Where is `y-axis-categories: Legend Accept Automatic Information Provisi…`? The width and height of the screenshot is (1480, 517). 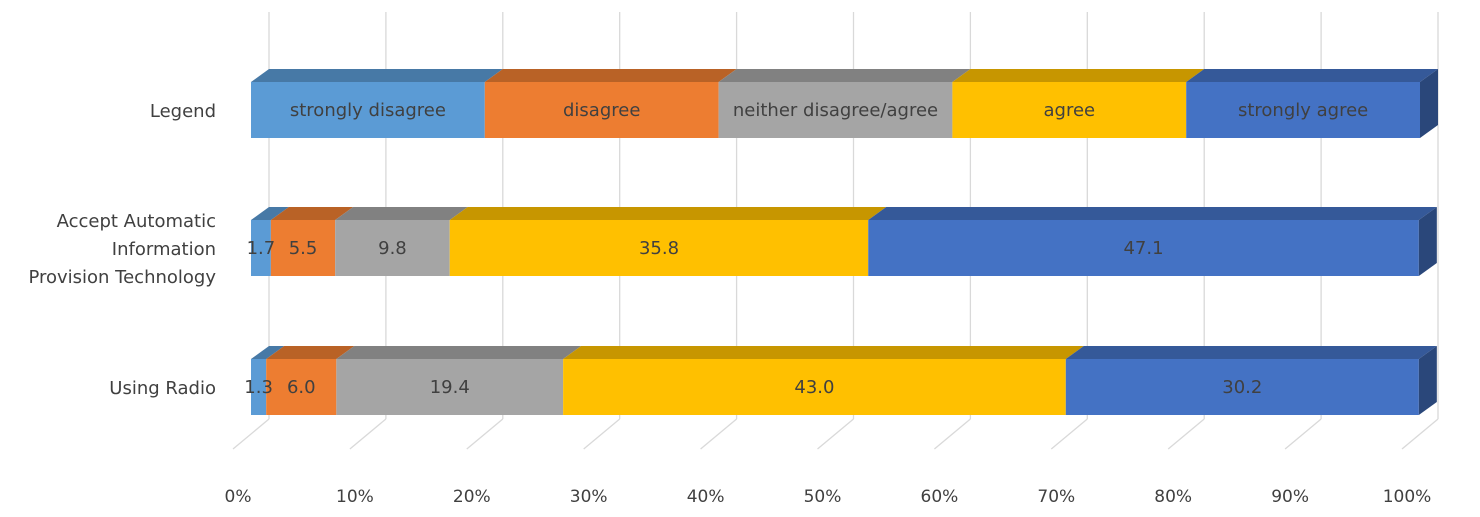
y-axis-categories: Legend Accept Automatic Information Provisi… is located at coordinates (122, 250).